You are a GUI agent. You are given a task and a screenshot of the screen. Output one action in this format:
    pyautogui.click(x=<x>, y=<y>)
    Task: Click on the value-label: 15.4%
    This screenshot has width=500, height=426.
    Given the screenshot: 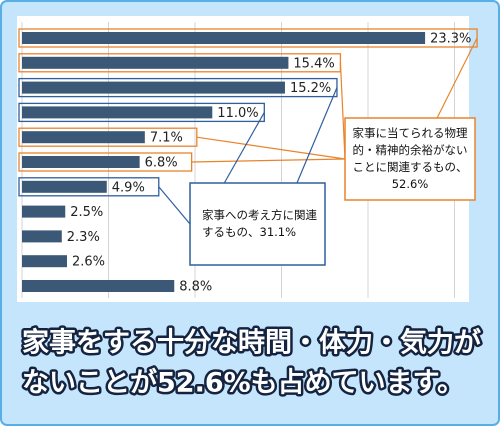 What is the action you would take?
    pyautogui.click(x=313, y=63)
    